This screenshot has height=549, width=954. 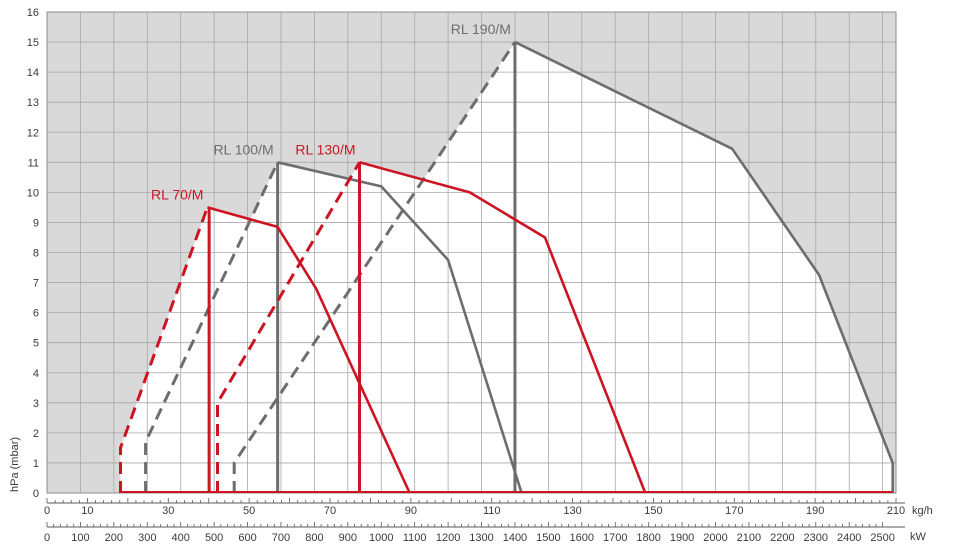 I want to click on x-tick-label-kw: 0, so click(x=47, y=538).